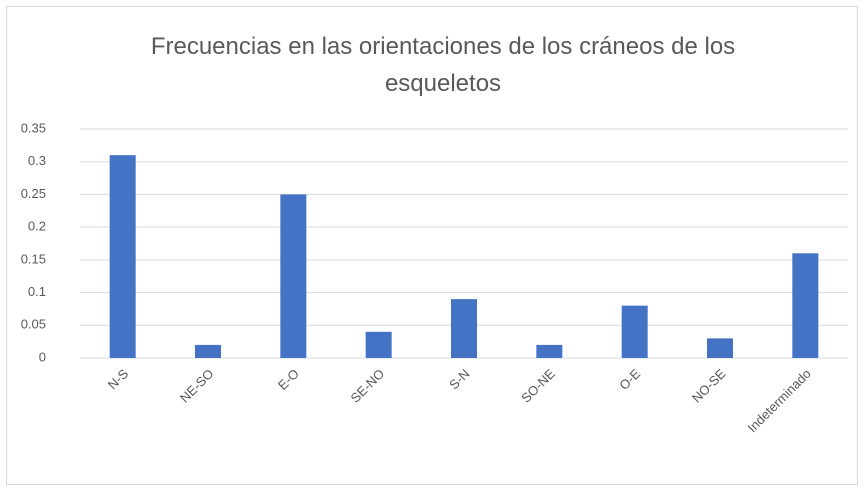 The image size is (866, 493). Describe the element at coordinates (629, 379) in the screenshot. I see `x-tick-label: O-E` at that location.